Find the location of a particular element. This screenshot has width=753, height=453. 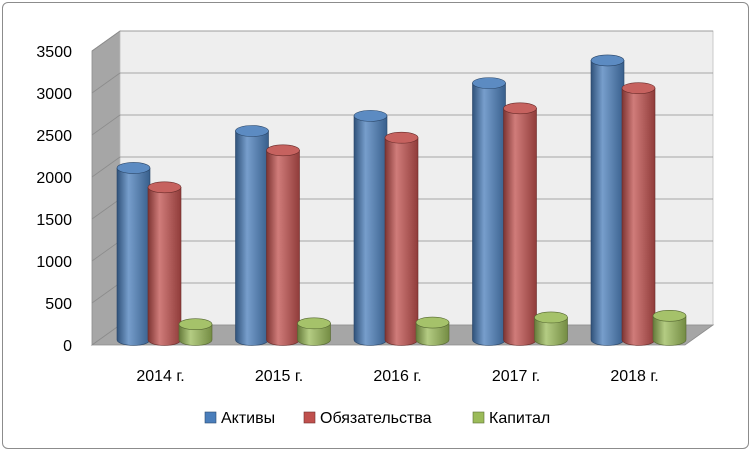

legend-label-kapital: Капитал is located at coordinates (519, 418).